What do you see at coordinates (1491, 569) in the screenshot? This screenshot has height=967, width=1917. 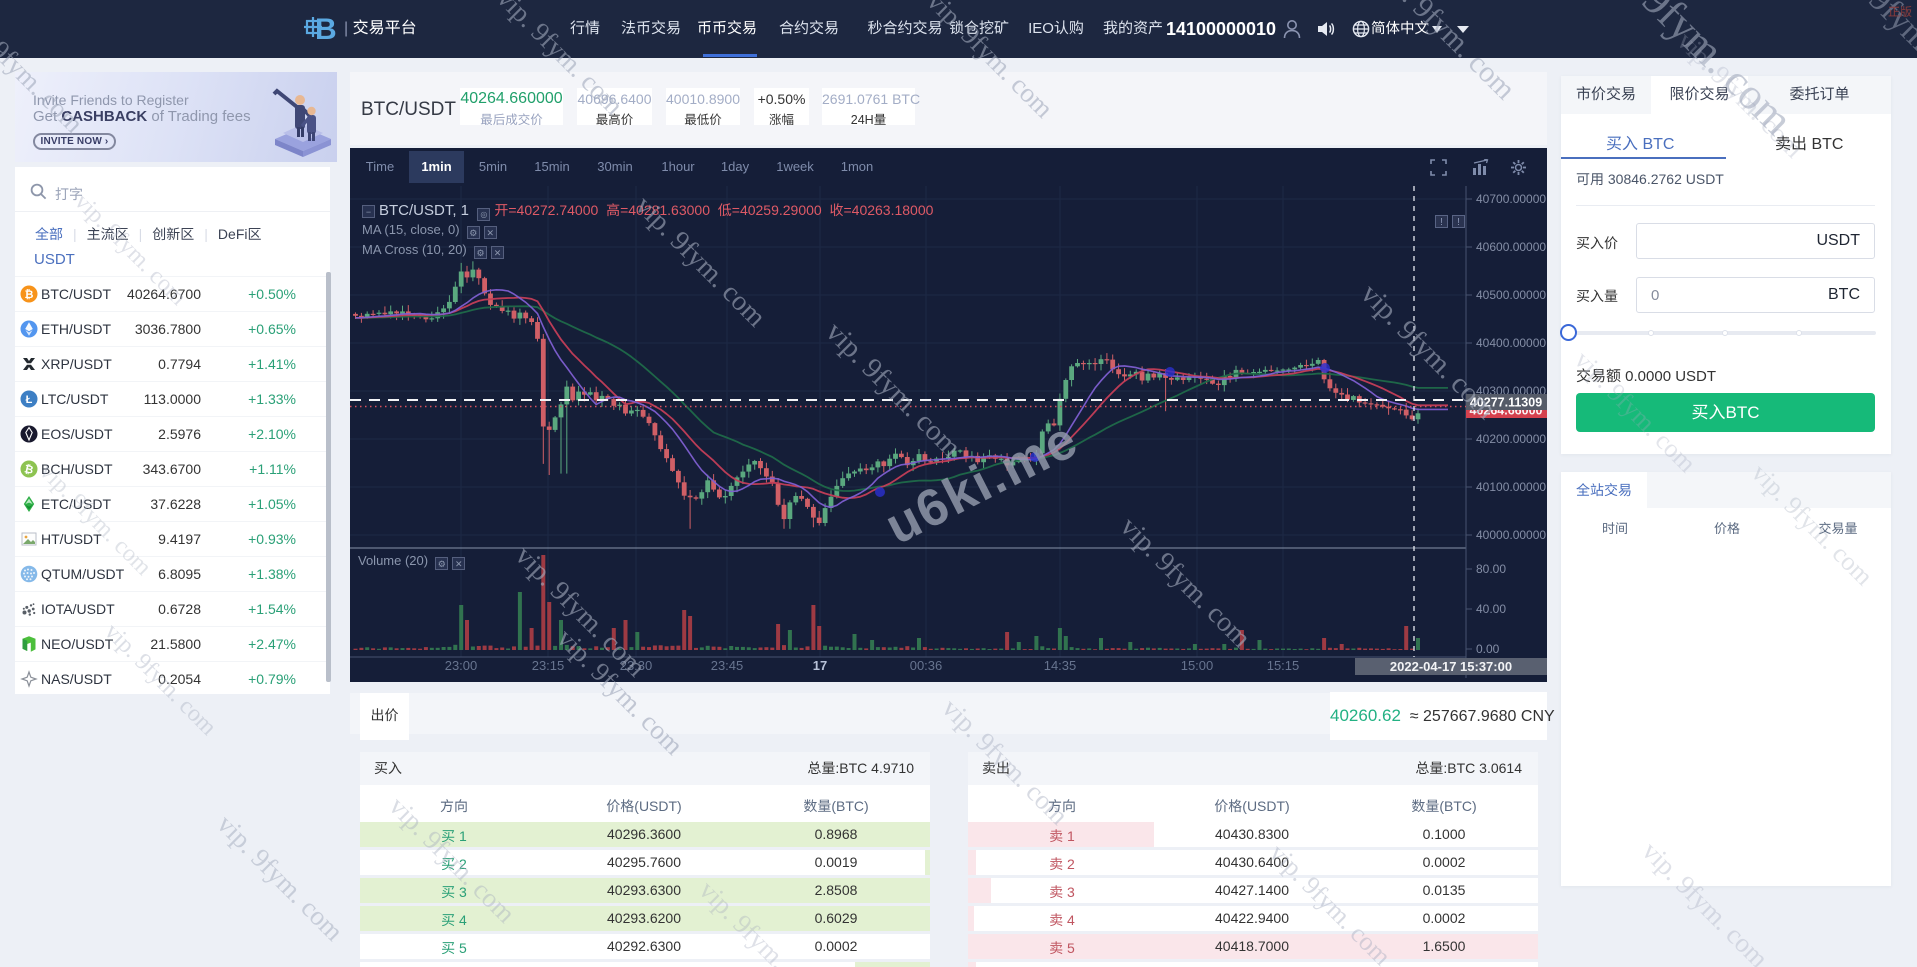 I see `svg-text: 80.00` at bounding box center [1491, 569].